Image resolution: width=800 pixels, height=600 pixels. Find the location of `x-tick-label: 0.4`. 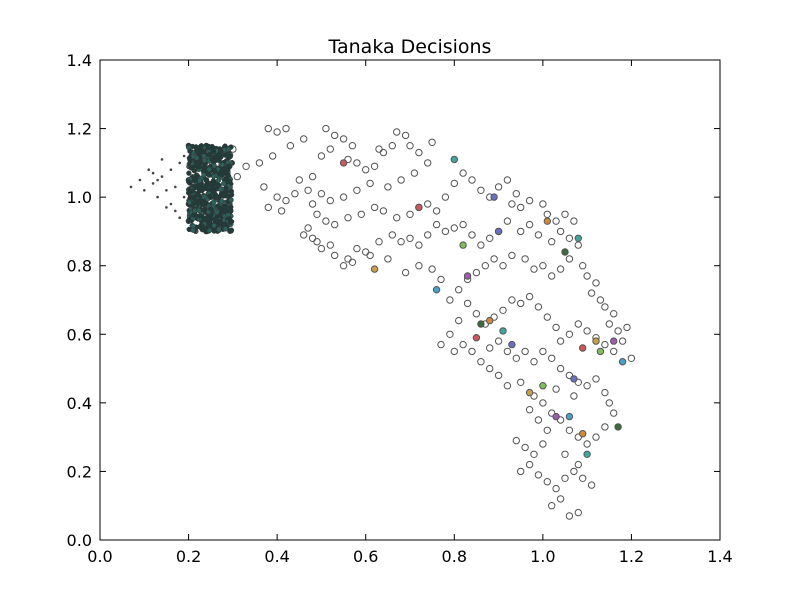

x-tick-label: 0.4 is located at coordinates (276, 556).